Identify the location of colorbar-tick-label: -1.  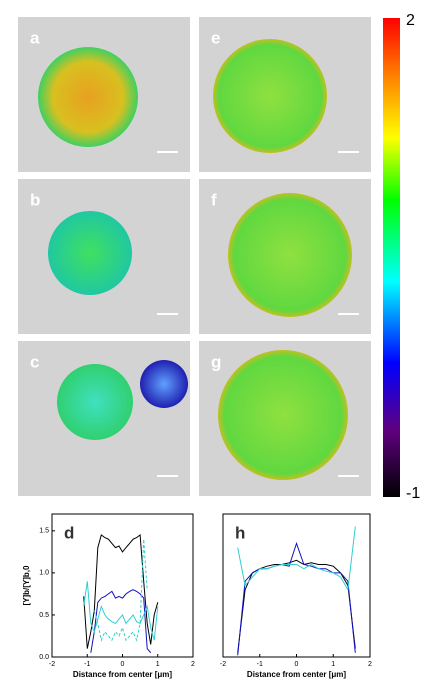
(413, 493).